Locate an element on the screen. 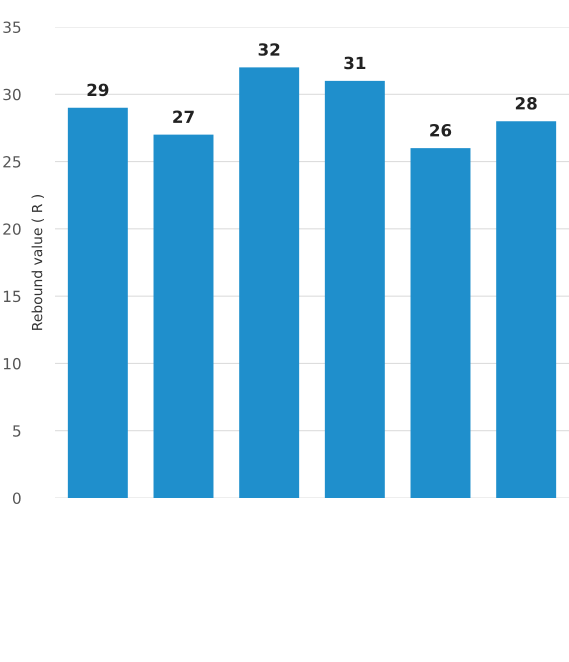  y-axis-title: Rebound value ( R ) is located at coordinates (38, 262).